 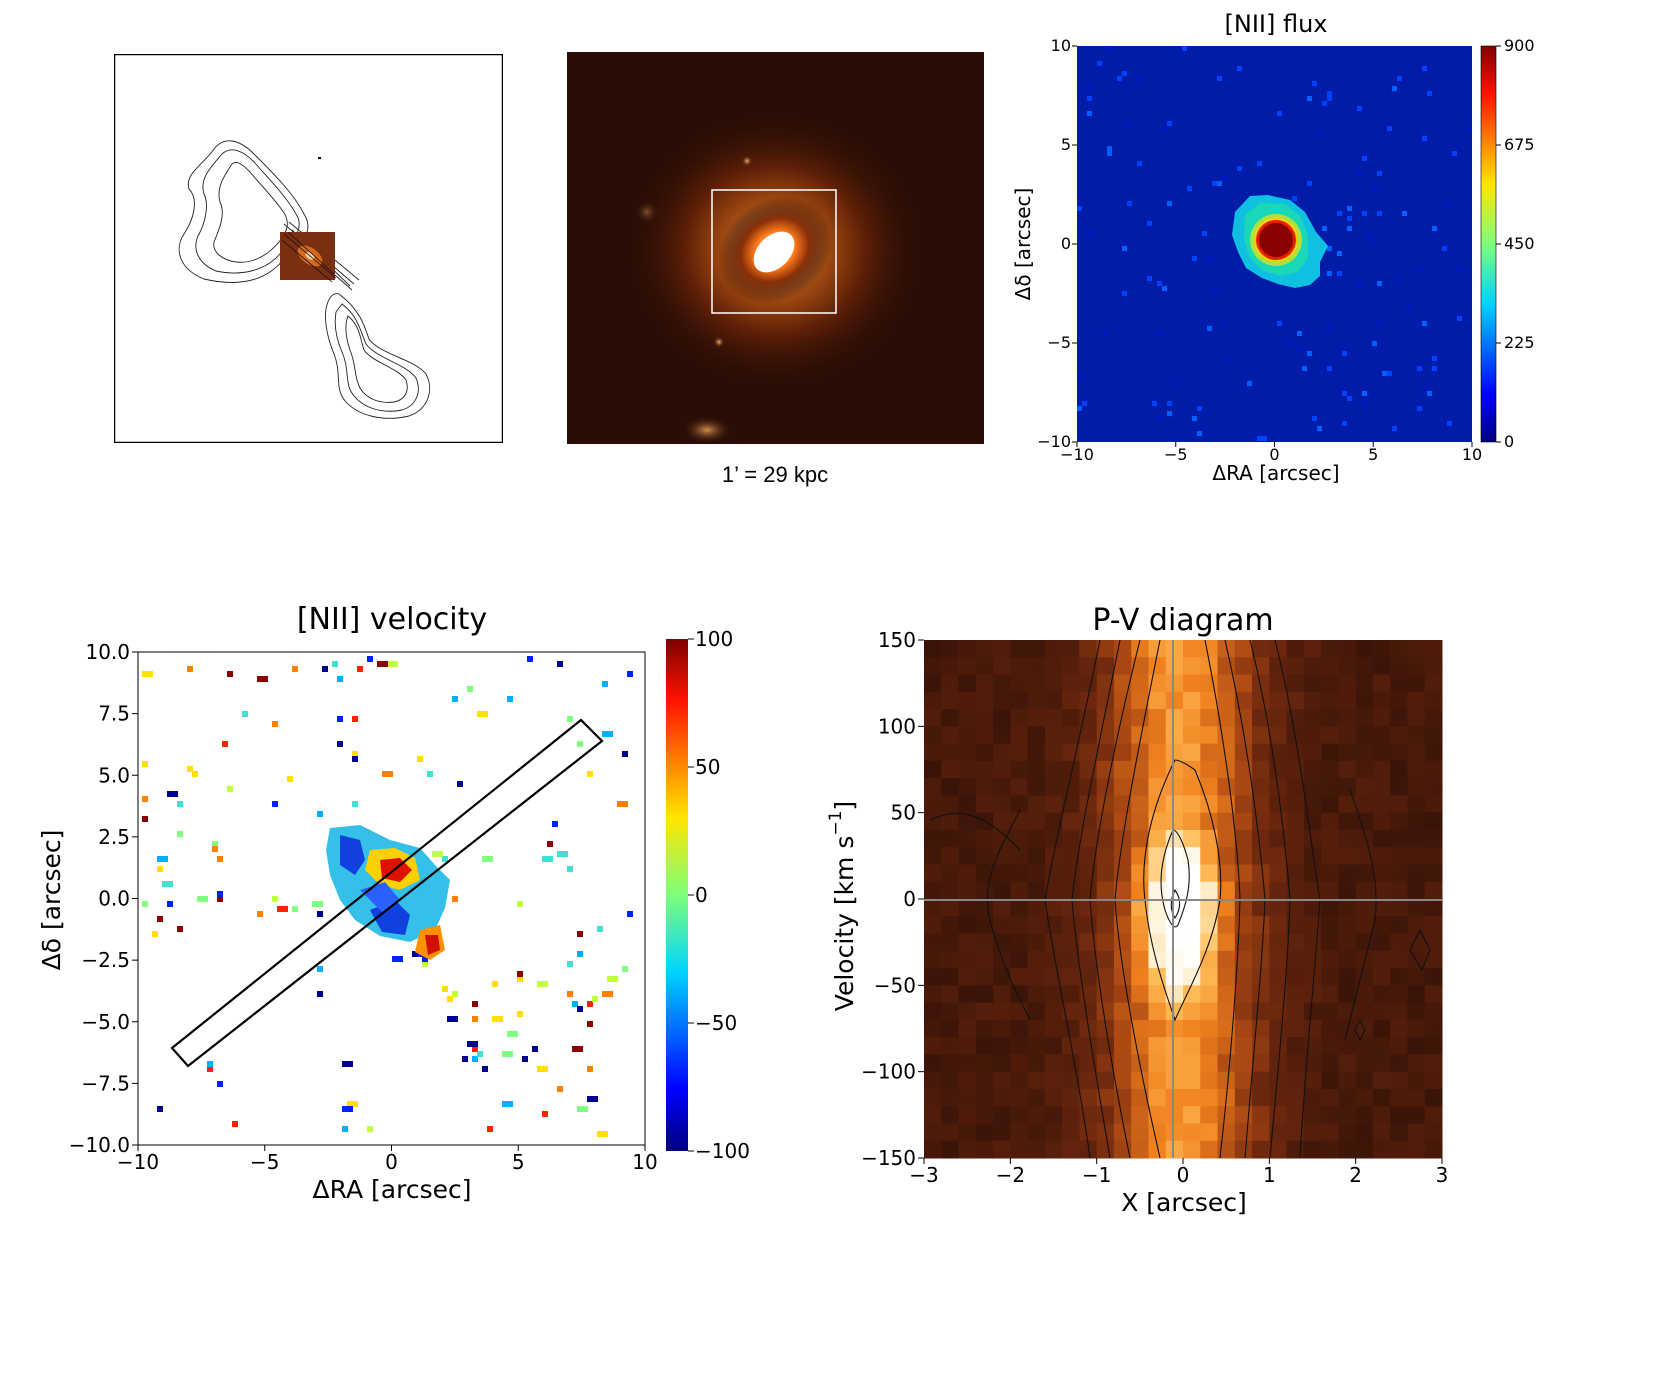 I want to click on pv-y-tick-label: 0, so click(x=909, y=899).